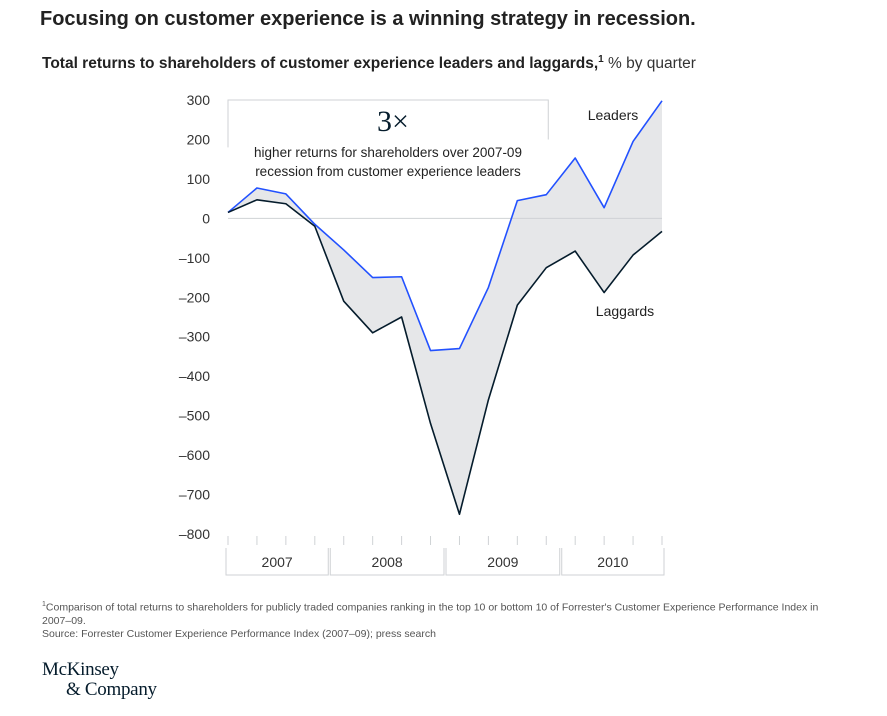 Image resolution: width=887 pixels, height=716 pixels. Describe the element at coordinates (44, 604) in the screenshot. I see `footnote-marker: 1` at that location.